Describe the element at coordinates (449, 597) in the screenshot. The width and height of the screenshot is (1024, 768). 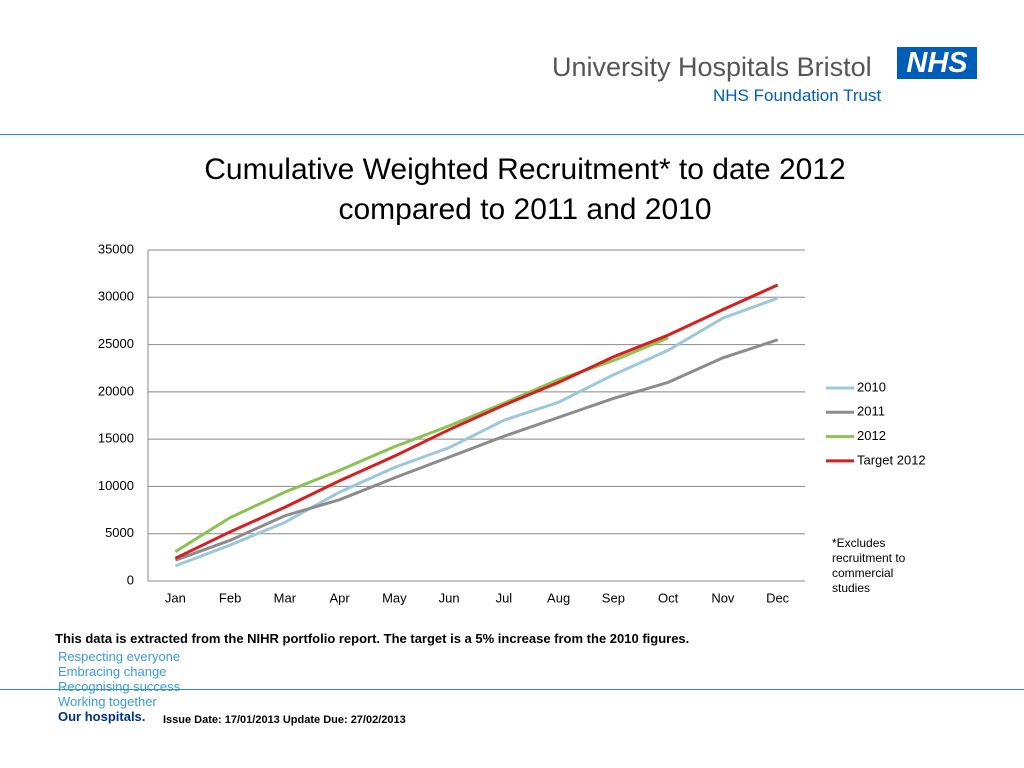
I see `x-tick-label: Jun` at that location.